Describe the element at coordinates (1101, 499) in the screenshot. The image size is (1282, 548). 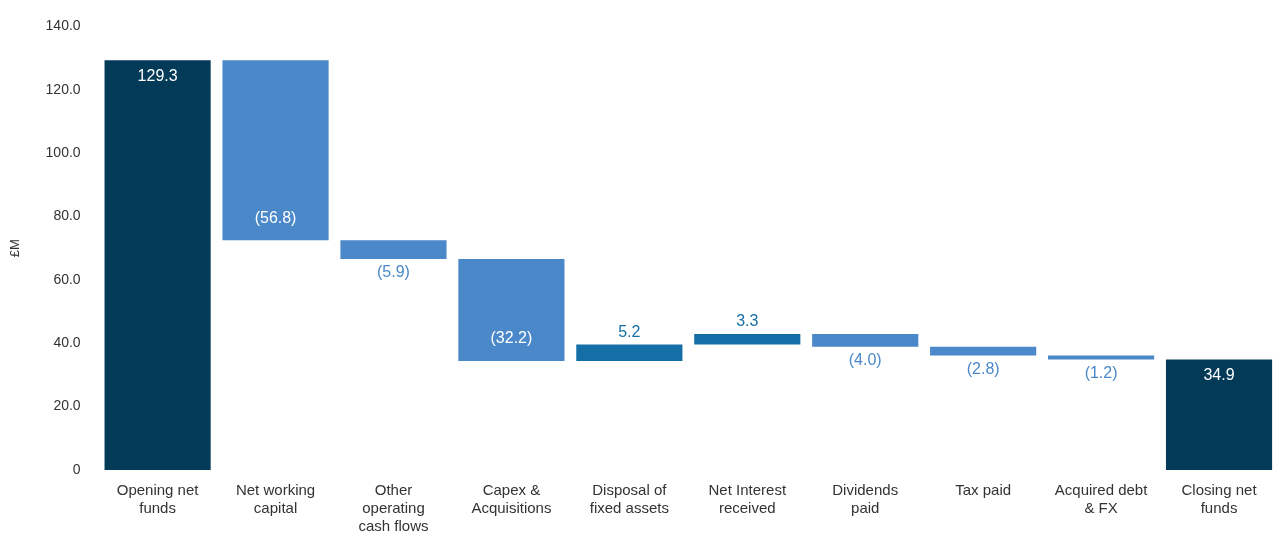
I see `x-tick-label: Acquired debt & FX` at that location.